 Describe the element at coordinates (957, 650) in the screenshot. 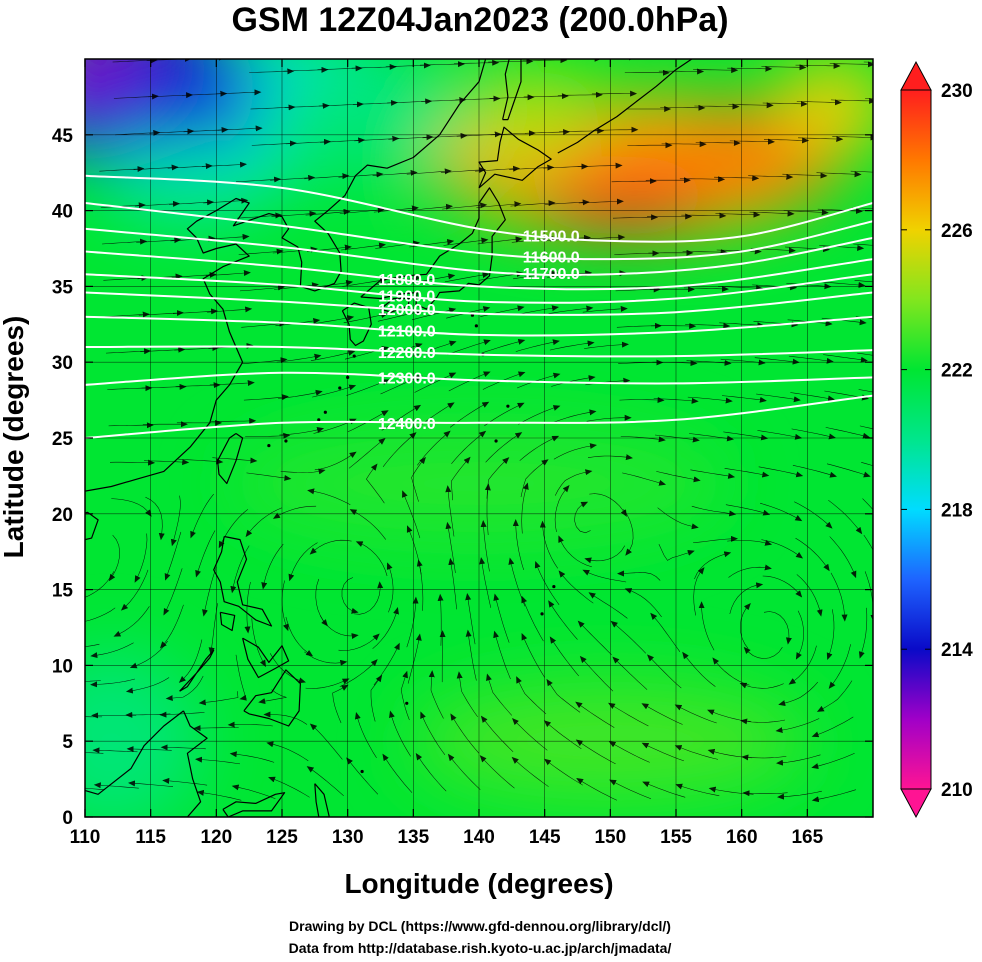

I see `colorbar-tick-label: 214` at that location.